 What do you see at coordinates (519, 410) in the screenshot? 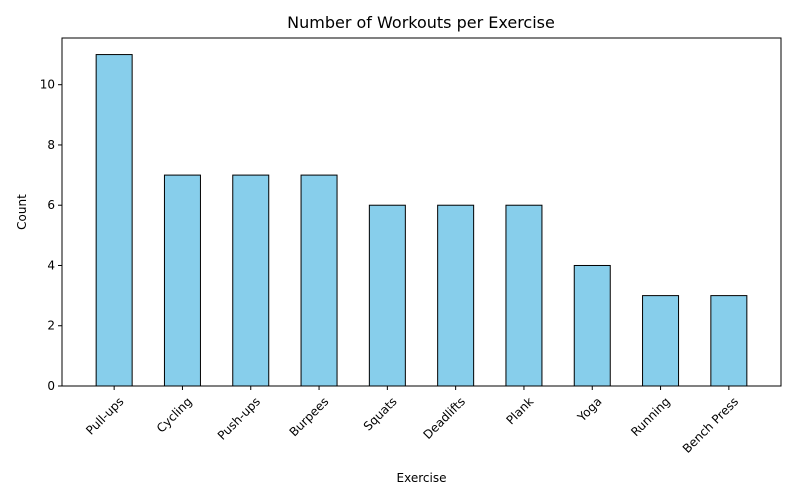
I see `x-tick-label: Plank` at bounding box center [519, 410].